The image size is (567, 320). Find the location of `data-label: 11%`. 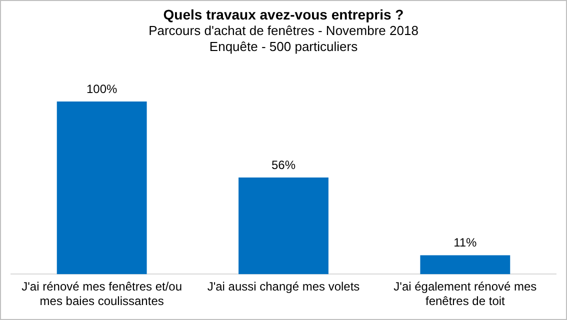

data-label: 11% is located at coordinates (466, 243).